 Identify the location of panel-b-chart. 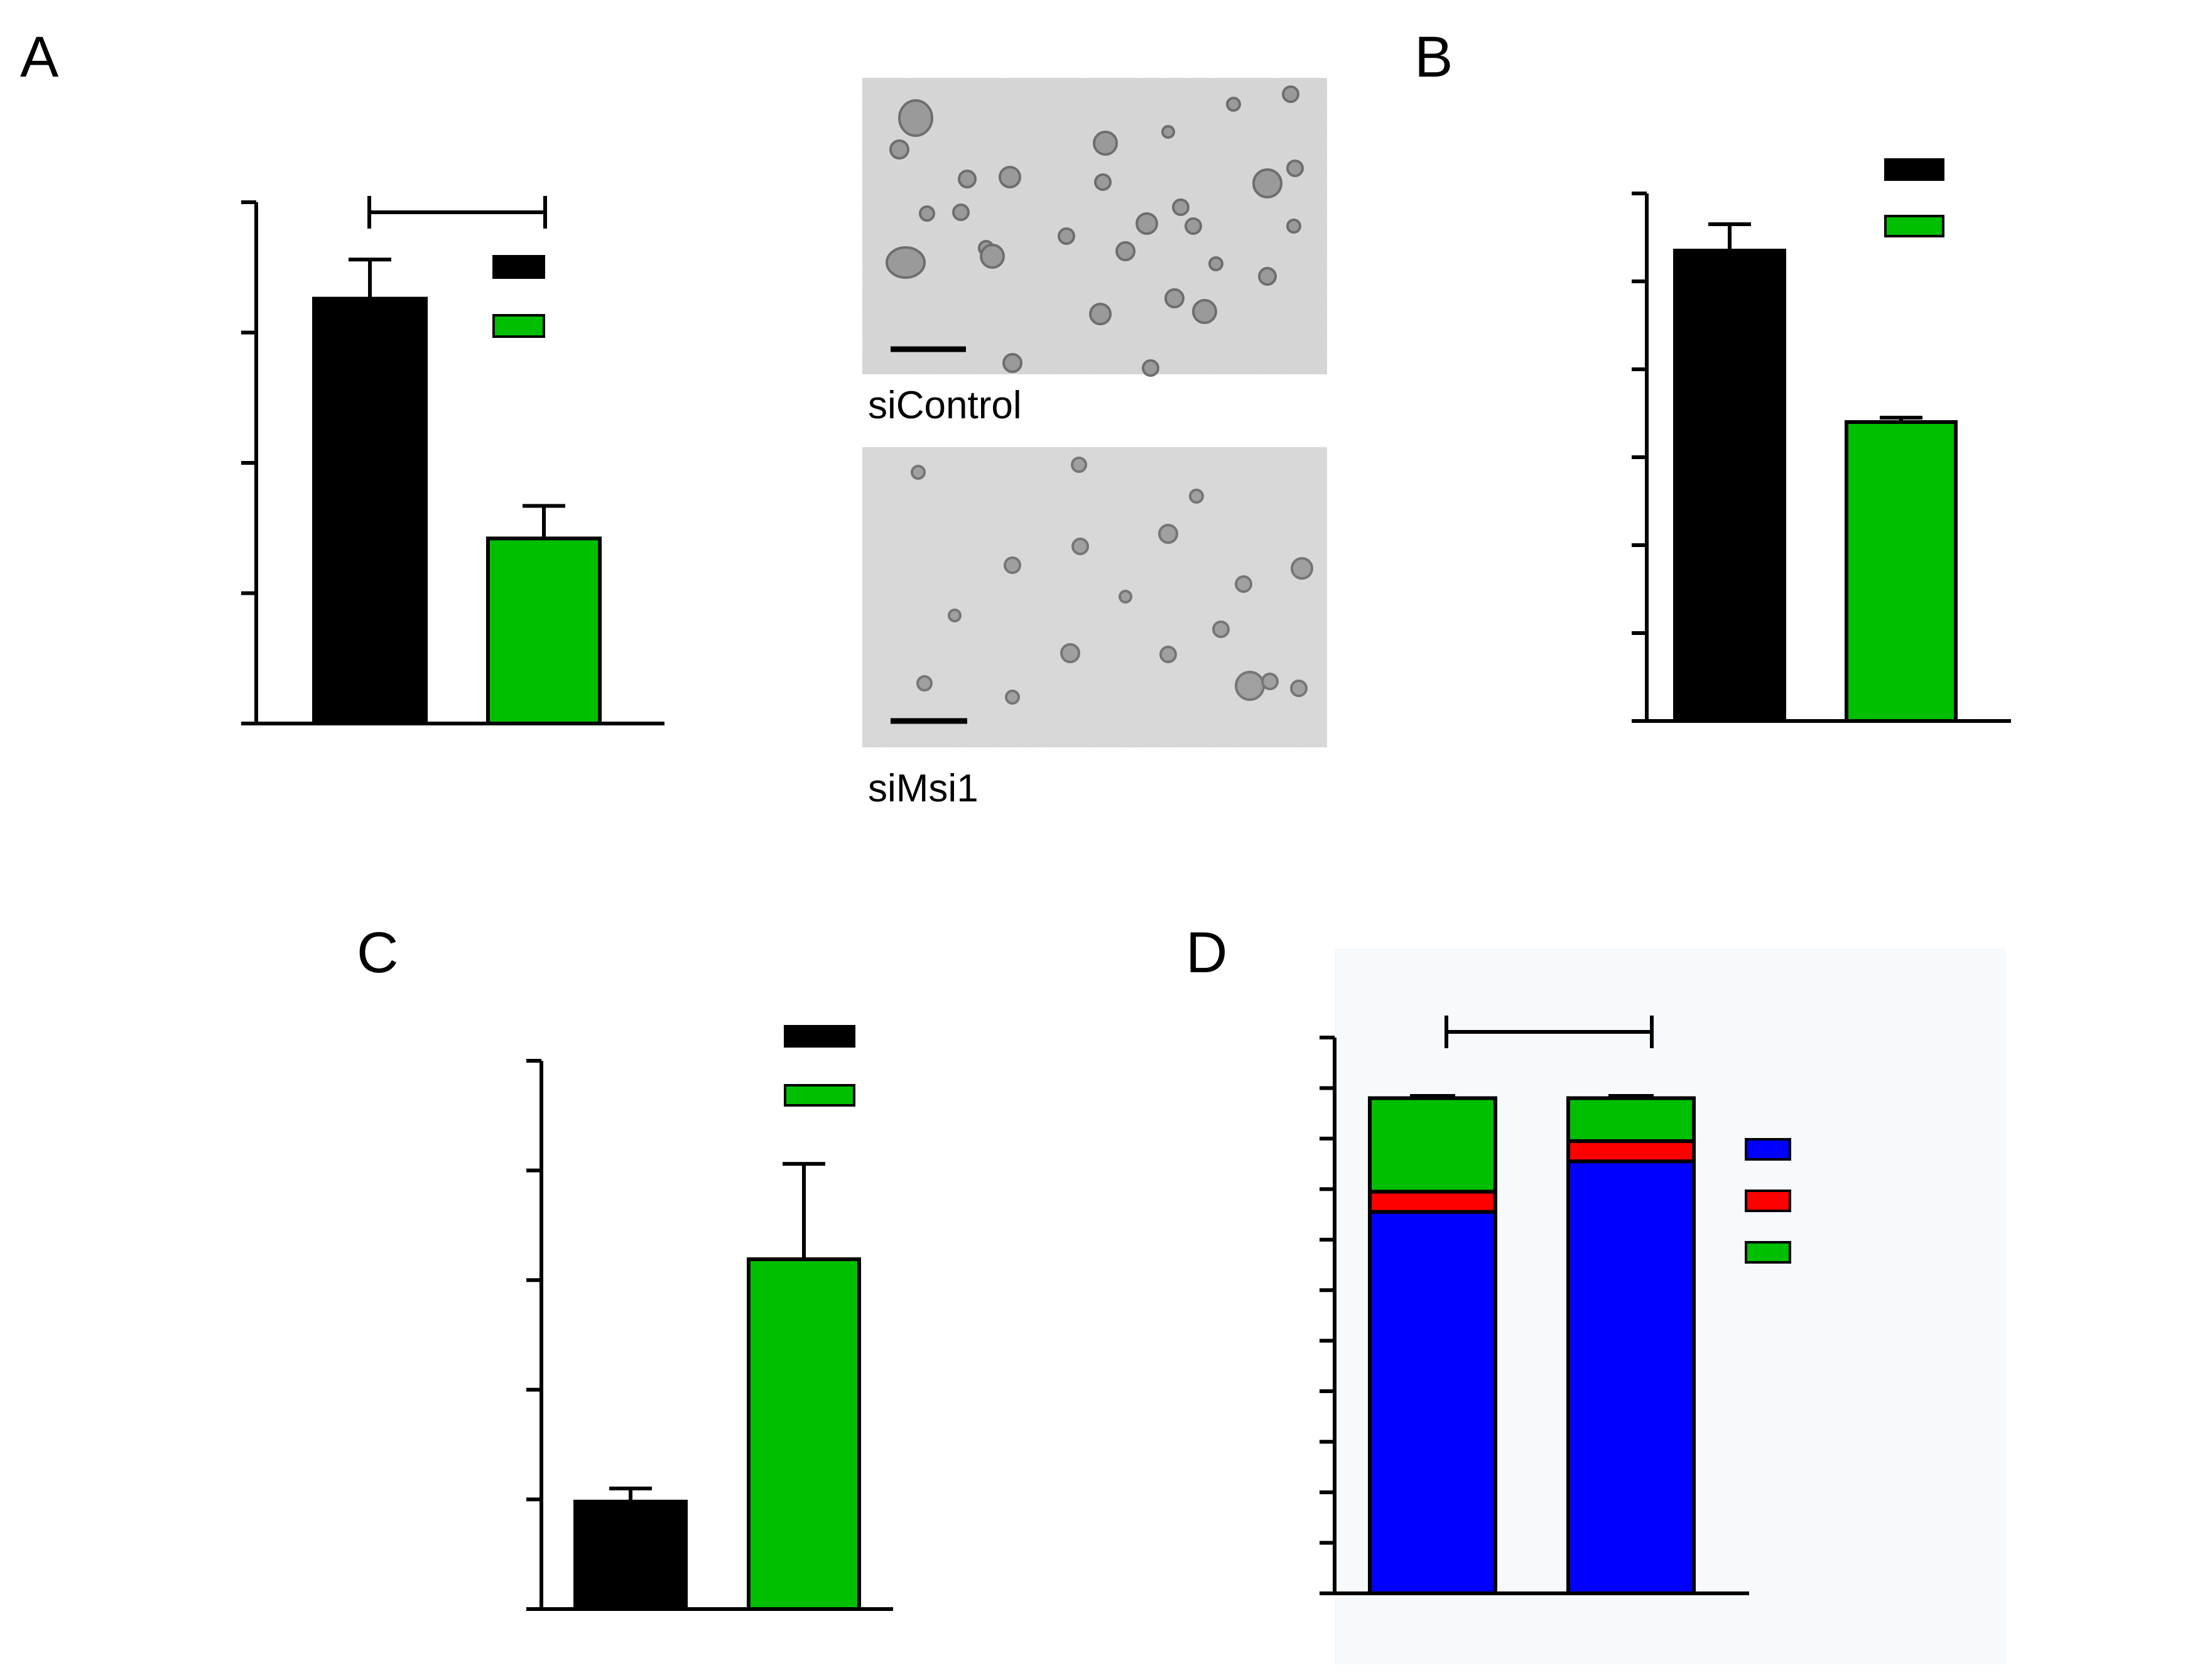
(1822, 440).